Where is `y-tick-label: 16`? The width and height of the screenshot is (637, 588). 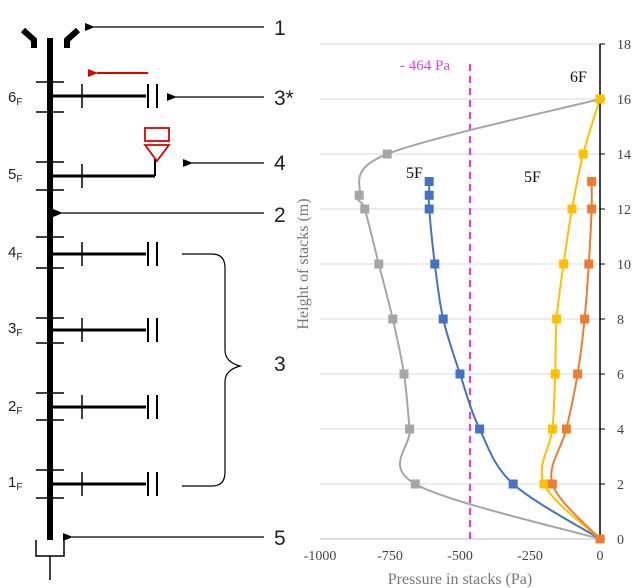
y-tick-label: 16 is located at coordinates (624, 100).